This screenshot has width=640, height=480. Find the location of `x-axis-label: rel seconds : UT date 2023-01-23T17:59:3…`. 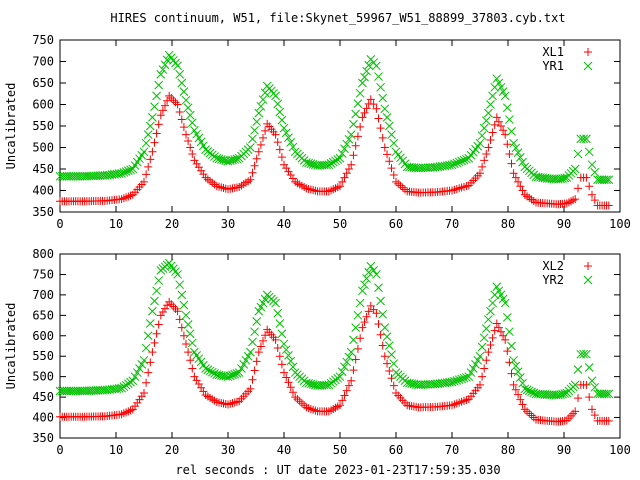

x-axis-label: rel seconds : UT date 2023-01-23T17:59:3… is located at coordinates (337, 470).